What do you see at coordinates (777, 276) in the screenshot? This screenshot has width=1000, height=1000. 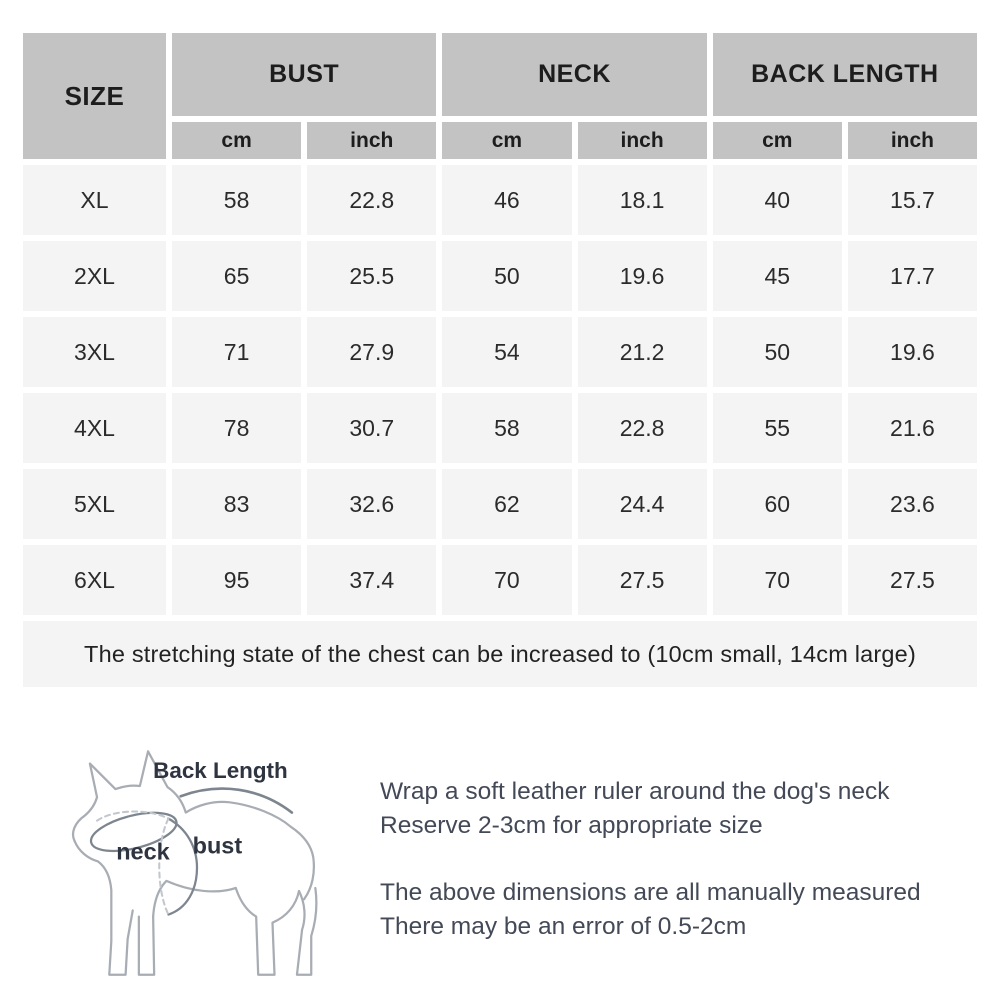 I see `cell-back-cm: 45` at bounding box center [777, 276].